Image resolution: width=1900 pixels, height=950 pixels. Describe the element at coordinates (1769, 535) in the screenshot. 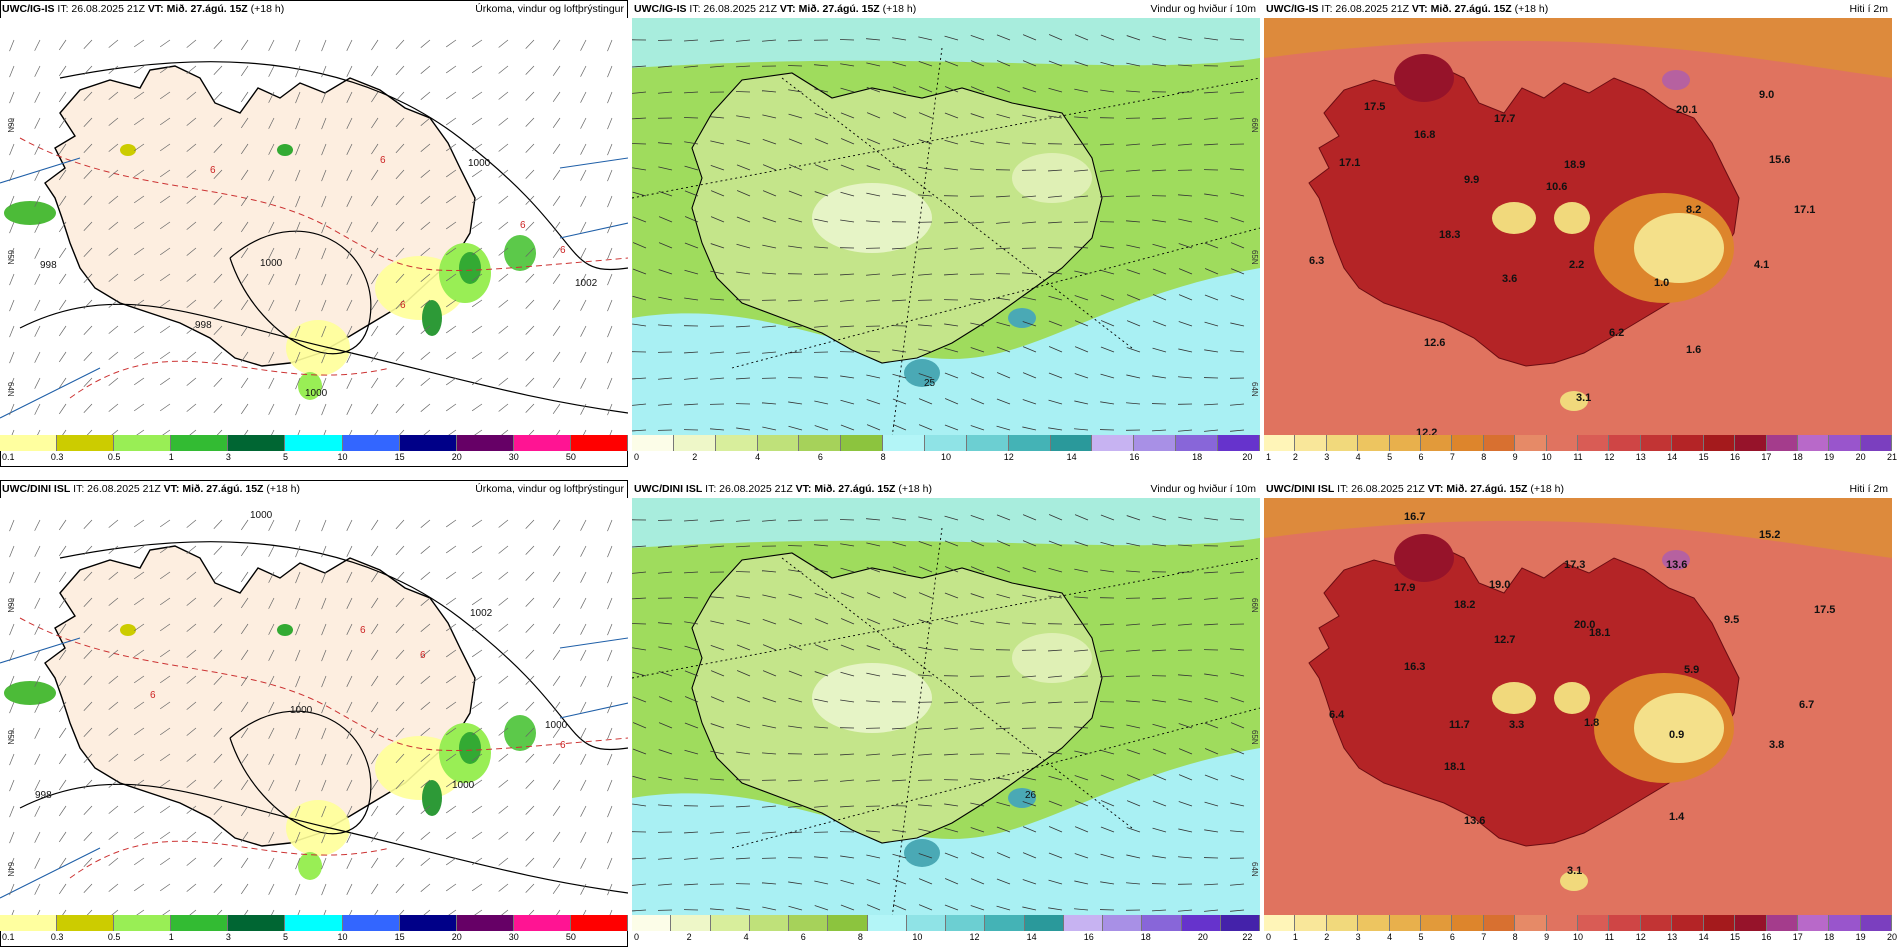

I see `temperature-label: 15.2` at that location.